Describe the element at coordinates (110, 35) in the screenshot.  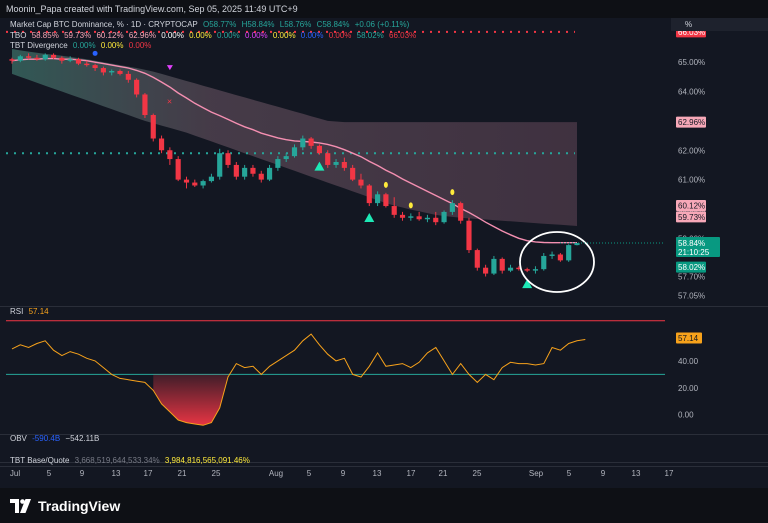
I see `tbo-value: 60.12%` at that location.